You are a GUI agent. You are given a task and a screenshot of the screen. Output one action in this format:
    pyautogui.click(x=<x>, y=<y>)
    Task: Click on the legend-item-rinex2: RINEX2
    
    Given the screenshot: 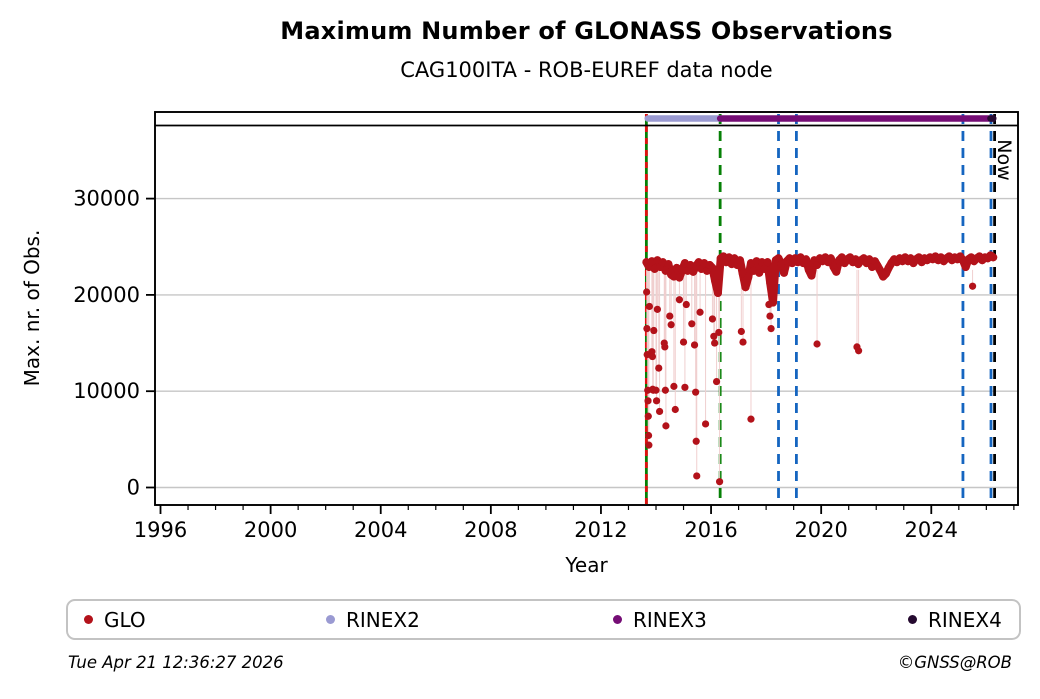 What is the action you would take?
    pyautogui.click(x=373, y=619)
    